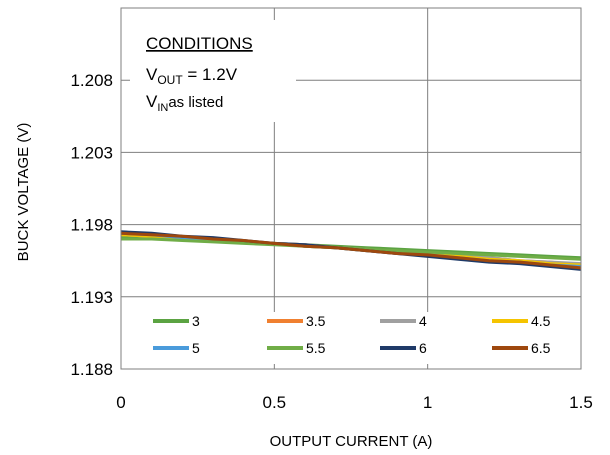 This screenshot has height=455, width=610. What do you see at coordinates (91, 369) in the screenshot?
I see `y-tick-label: 1.188` at bounding box center [91, 369].